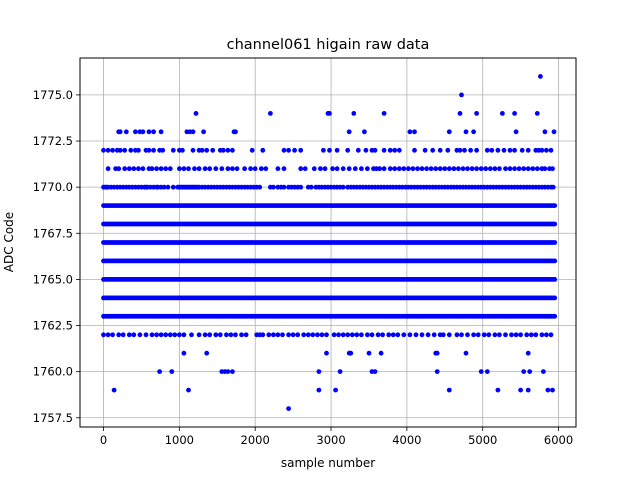 This screenshot has height=484, width=640. Describe the element at coordinates (53, 187) in the screenshot. I see `y-tick-label: 1770.0` at that location.